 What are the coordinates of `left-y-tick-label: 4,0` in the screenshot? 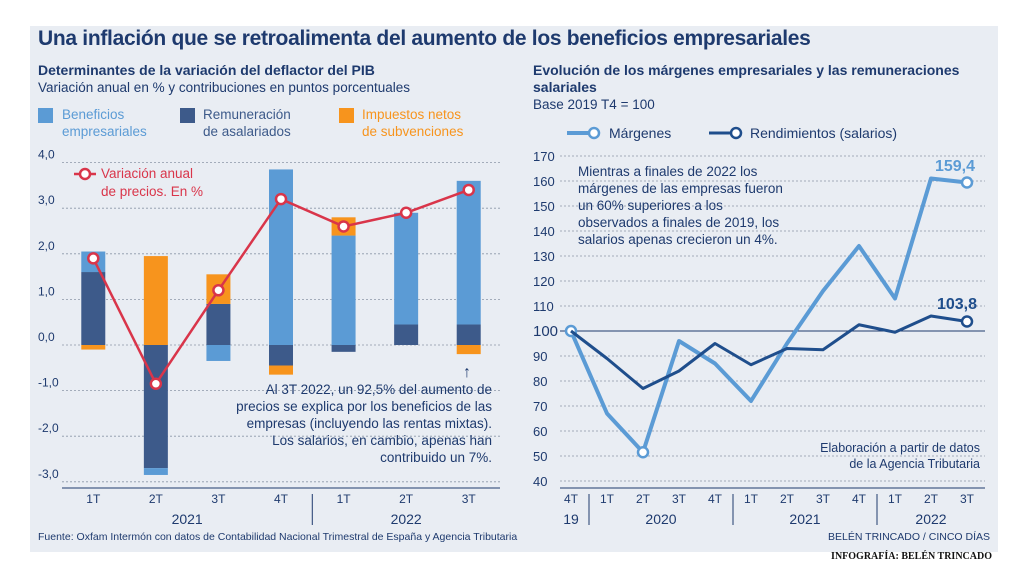 It's located at (46, 155).